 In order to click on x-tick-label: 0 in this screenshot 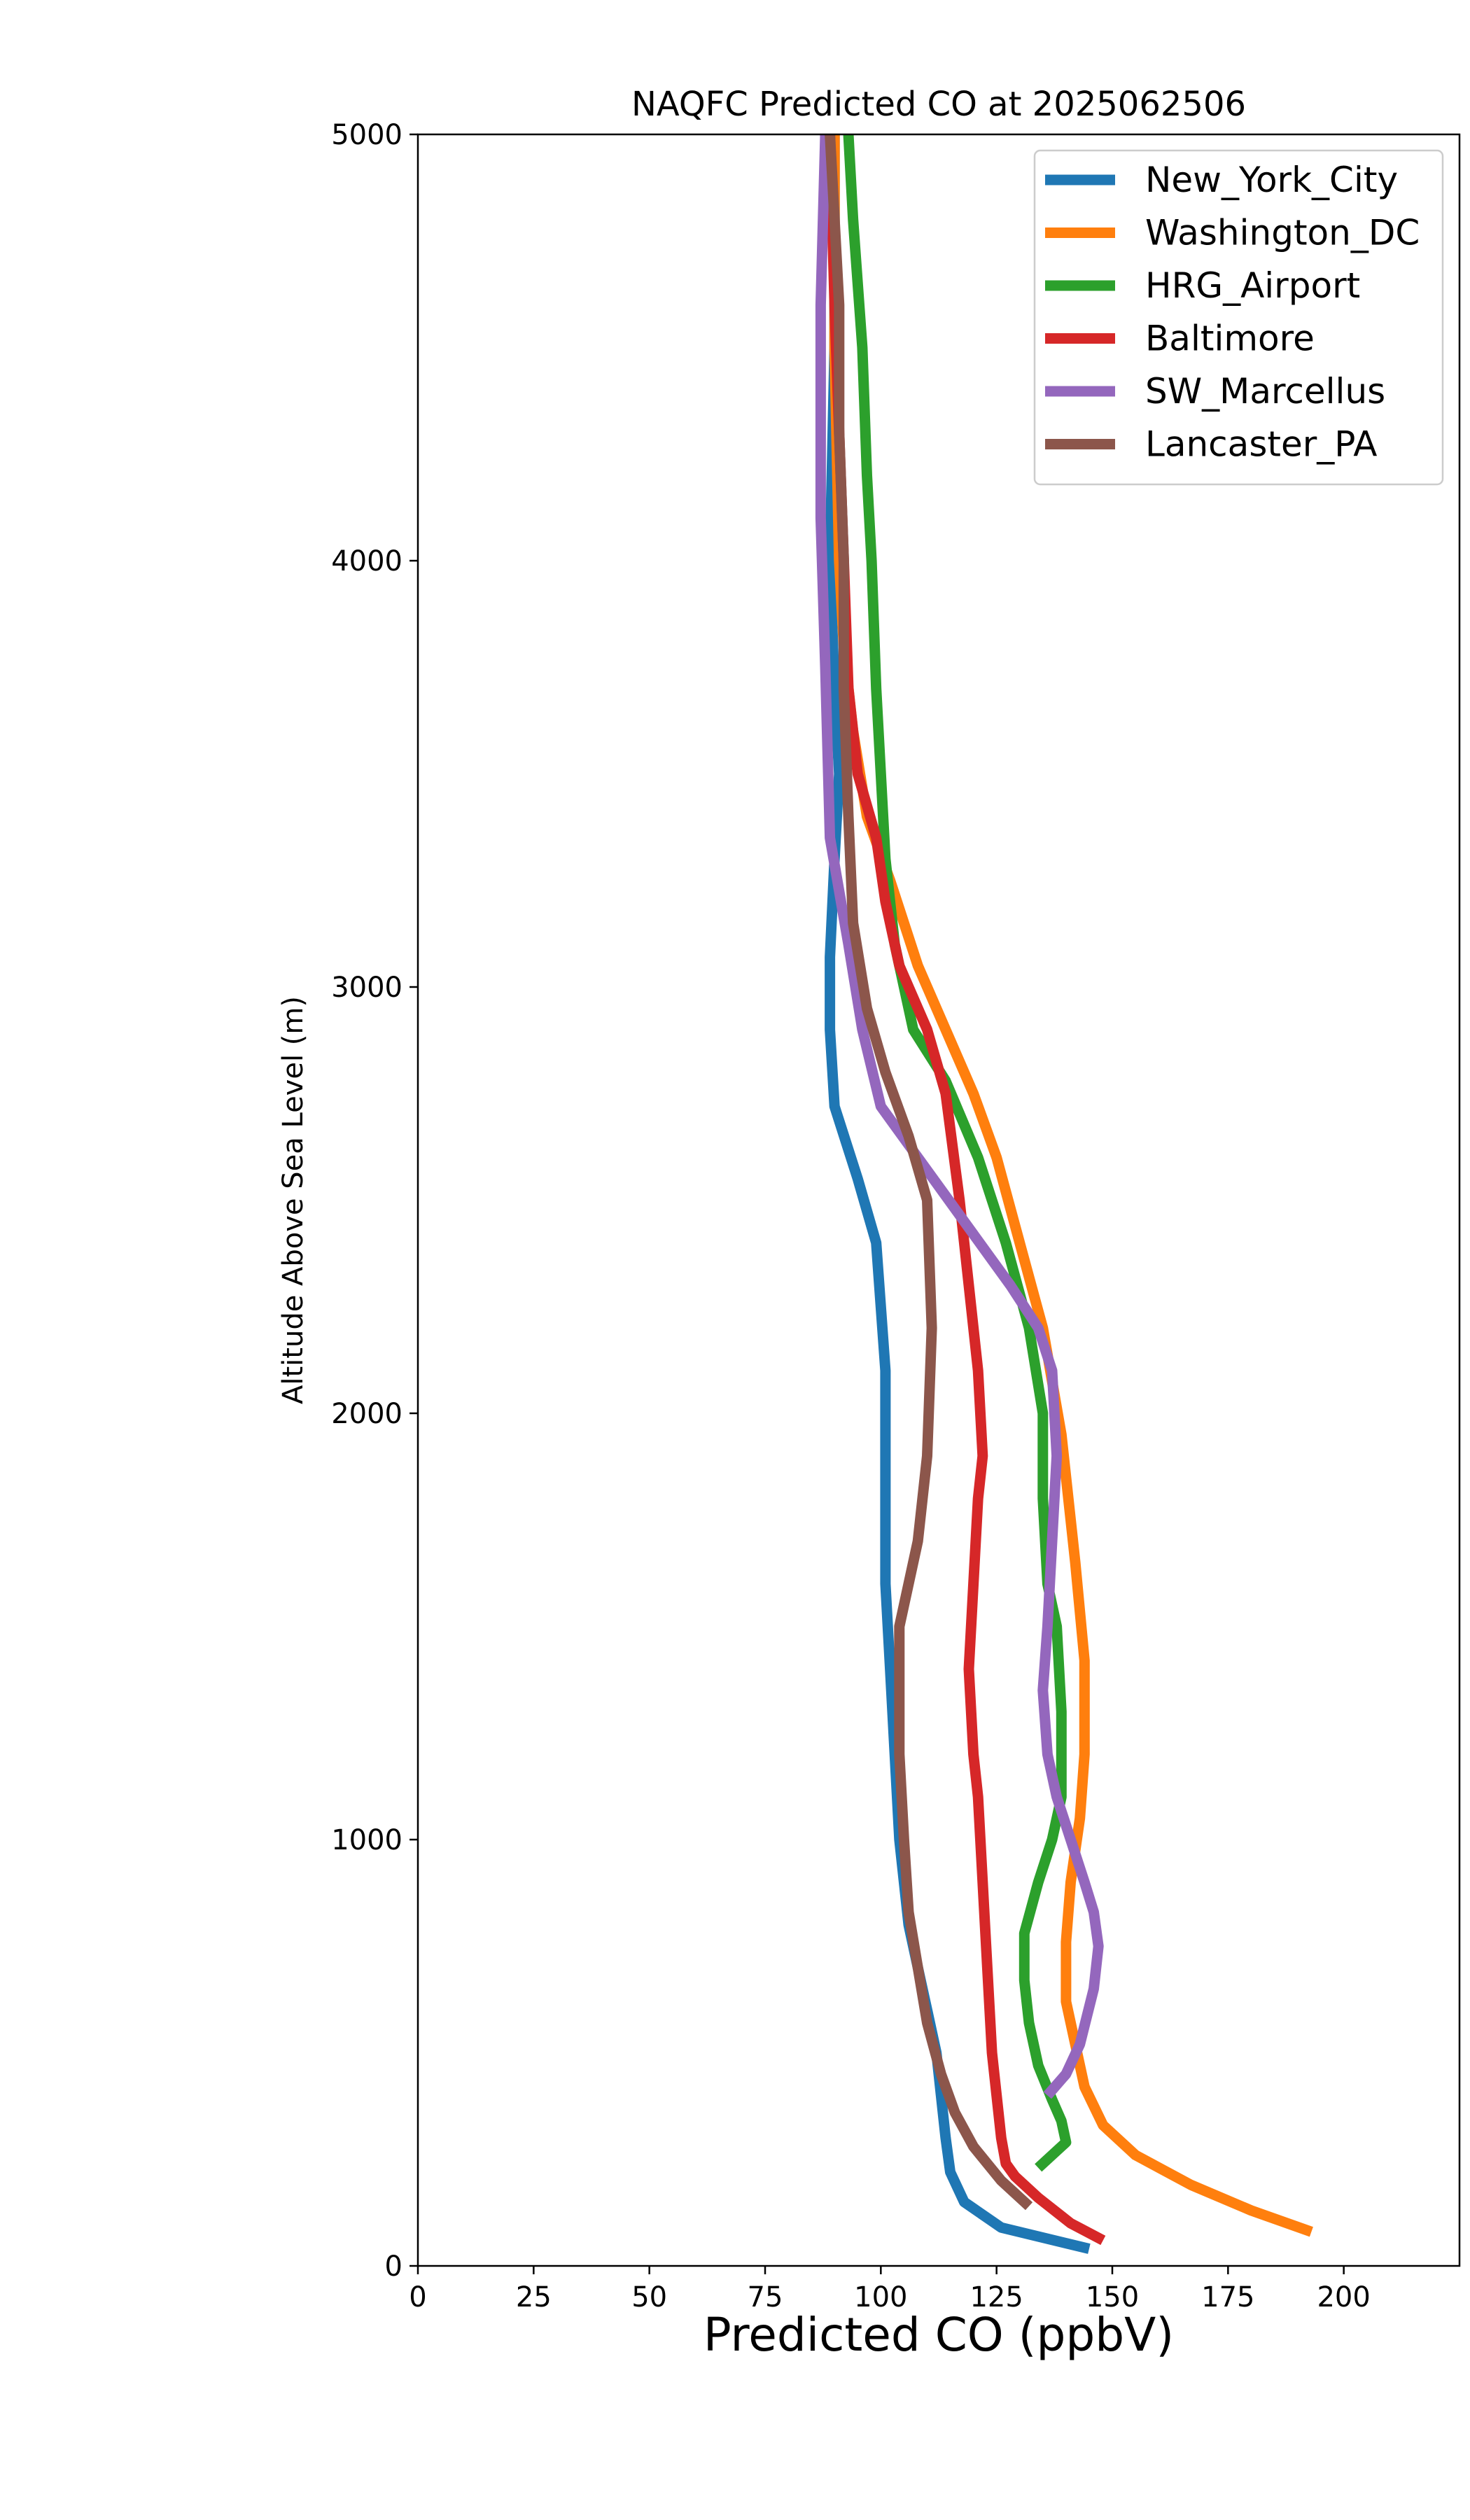, I will do `click(417, 2297)`.